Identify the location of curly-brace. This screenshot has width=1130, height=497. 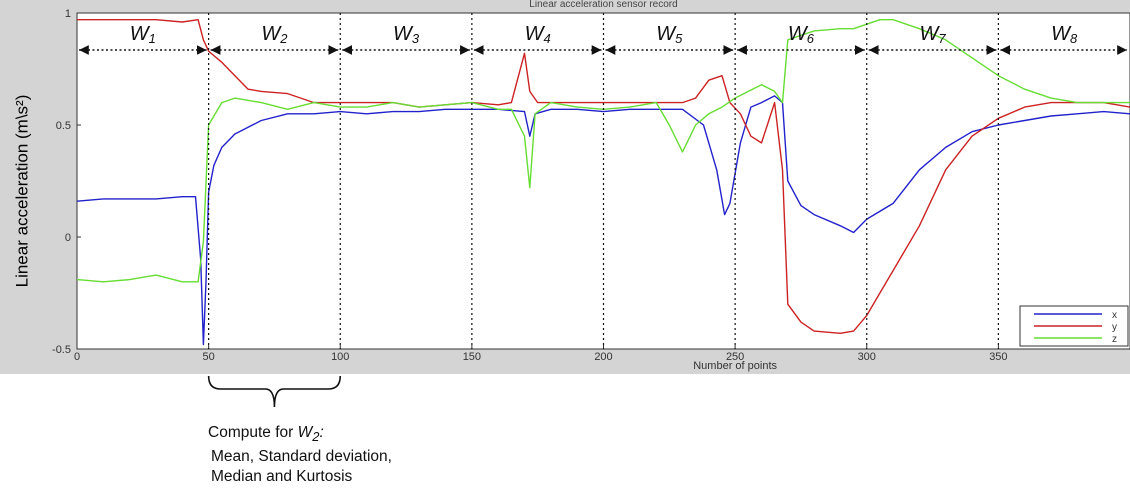
(274, 391).